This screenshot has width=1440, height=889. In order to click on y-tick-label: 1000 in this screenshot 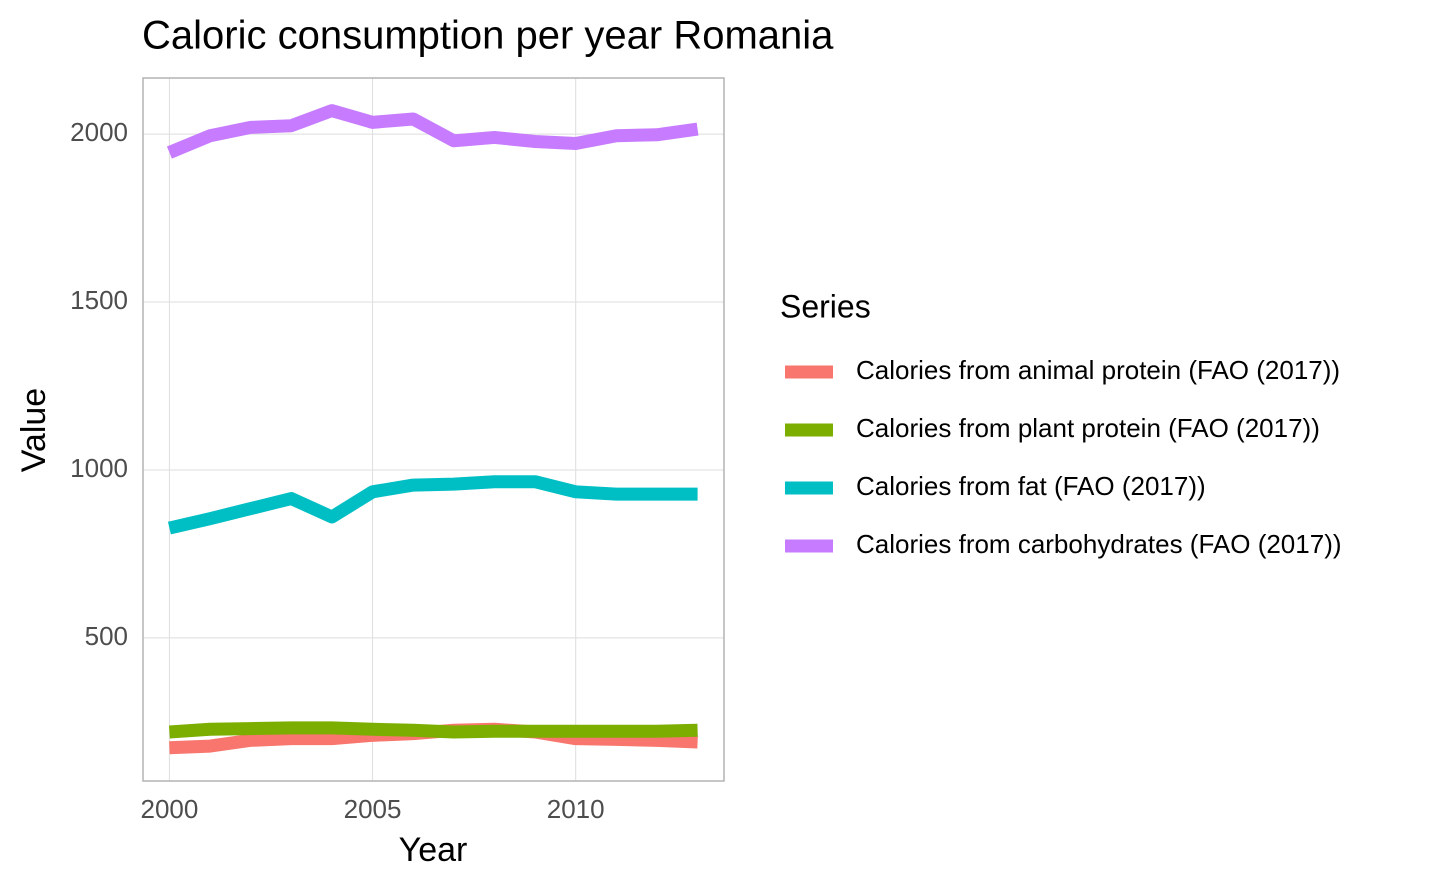, I will do `click(99, 468)`.